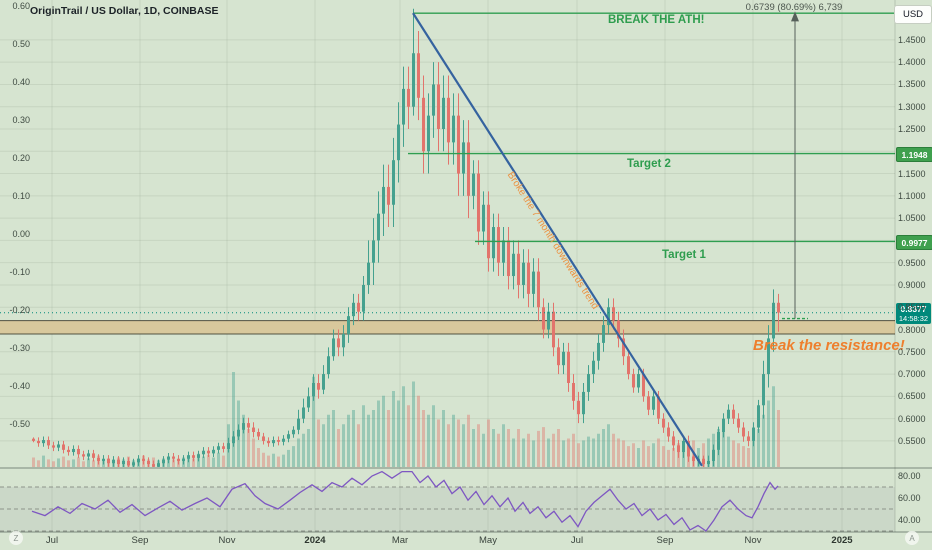 This screenshot has width=932, height=550. Describe the element at coordinates (795, 16) in the screenshot. I see `measure-arrow-head` at that location.